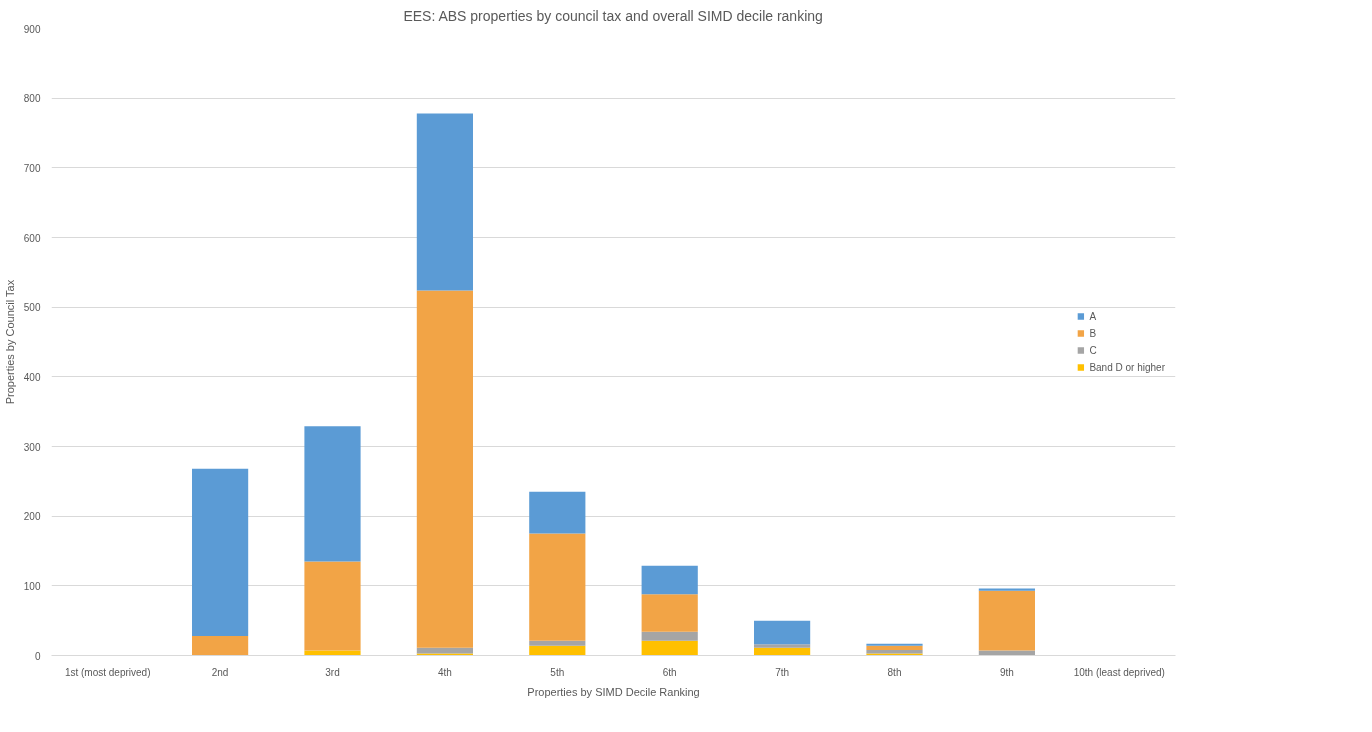 The width and height of the screenshot is (1372, 732). What do you see at coordinates (37, 656) in the screenshot?
I see `y-tick-label: 0` at bounding box center [37, 656].